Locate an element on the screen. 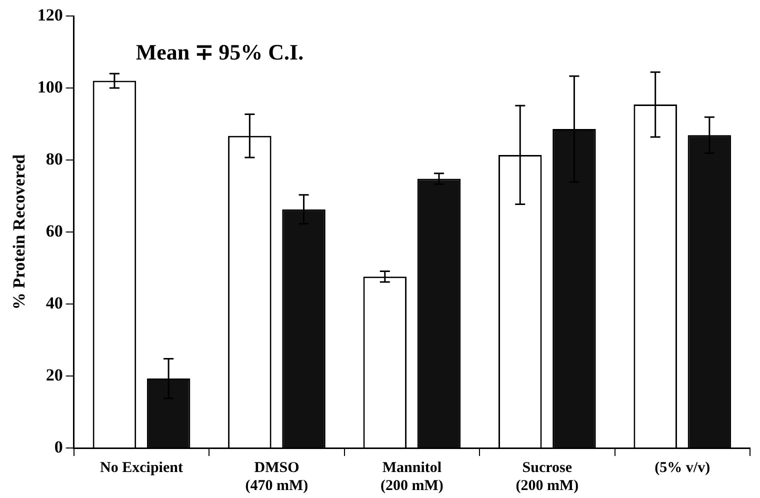  y-tick-label: 120 is located at coordinates (50, 14).